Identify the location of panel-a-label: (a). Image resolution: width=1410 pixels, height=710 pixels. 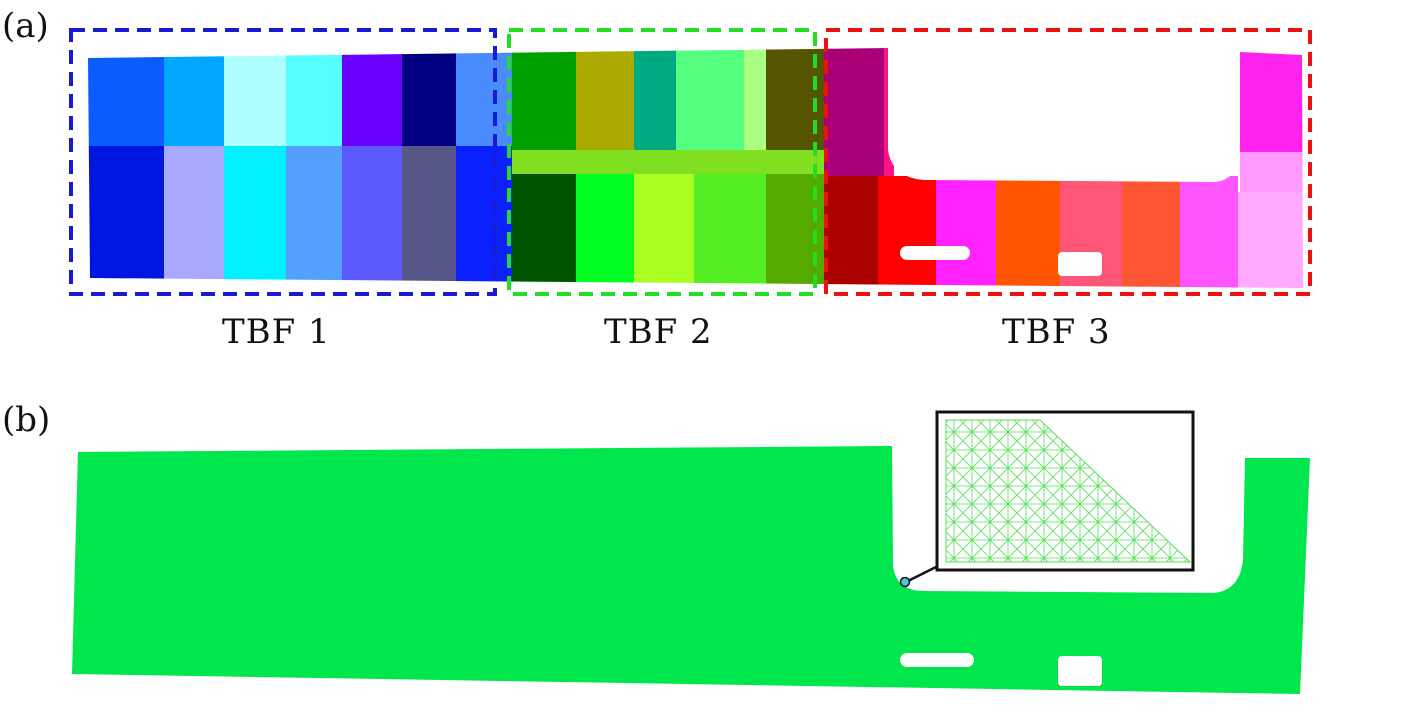
(25, 26).